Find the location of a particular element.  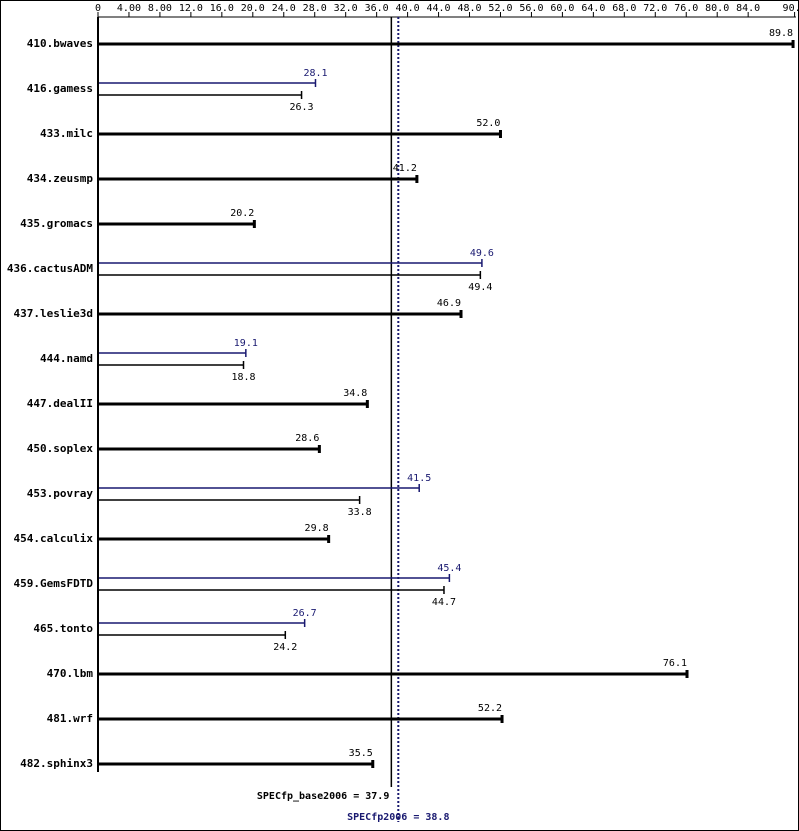

value-label: 28.1 is located at coordinates (315, 73).